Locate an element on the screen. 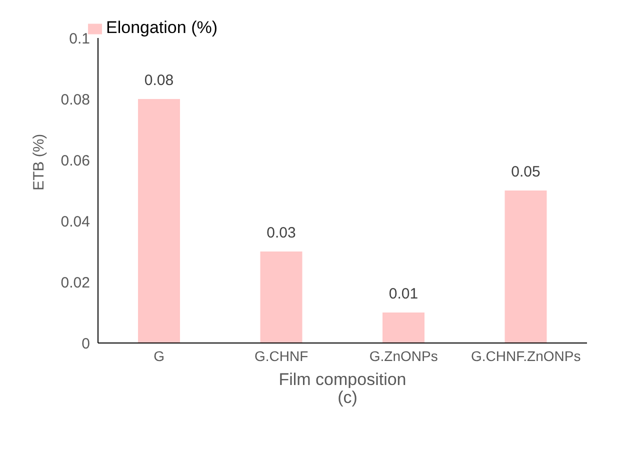  y-tick-label: 0.04 is located at coordinates (75, 221).